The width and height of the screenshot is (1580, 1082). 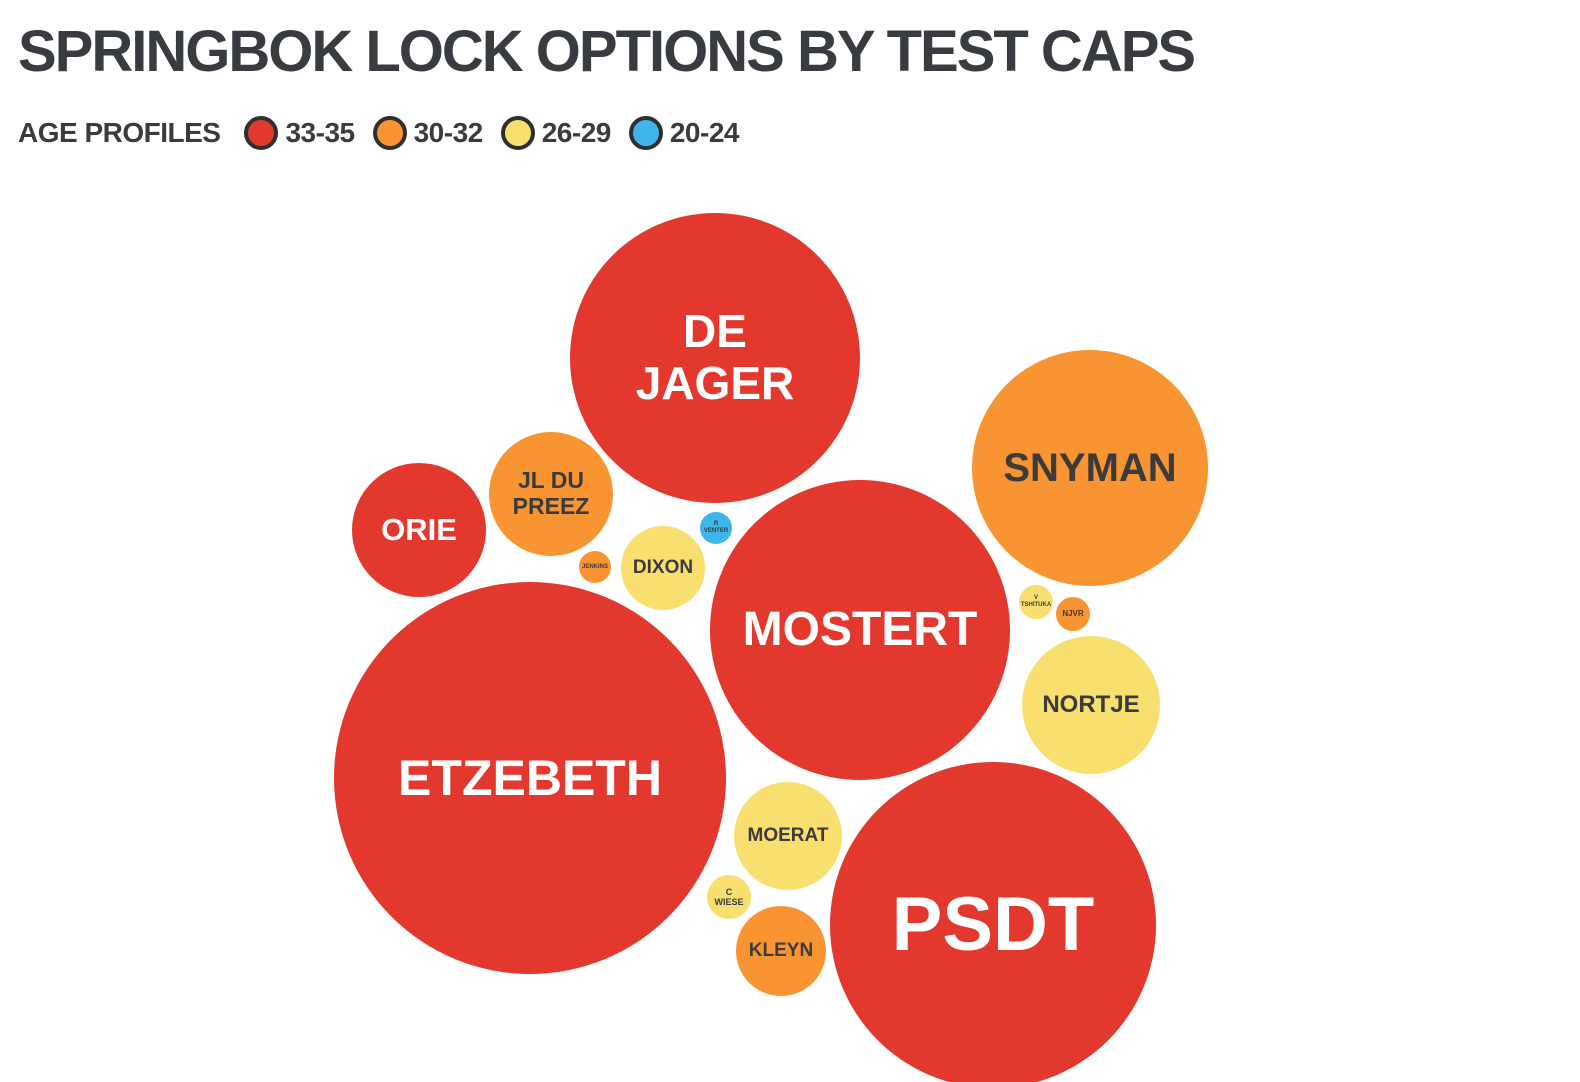 I want to click on bubble-label: JL DU, so click(x=551, y=480).